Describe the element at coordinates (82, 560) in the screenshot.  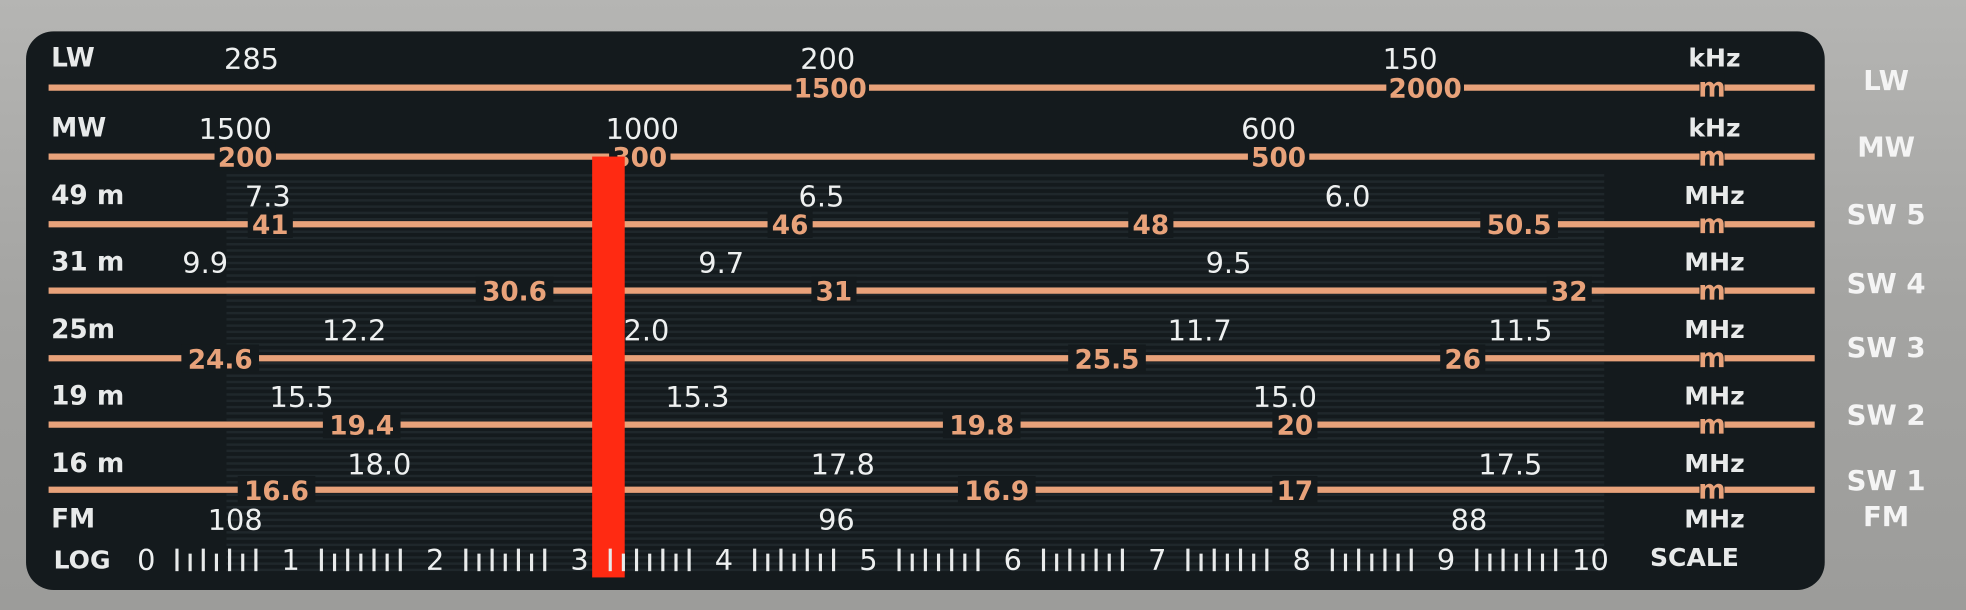
I see `log-label: LOG` at that location.